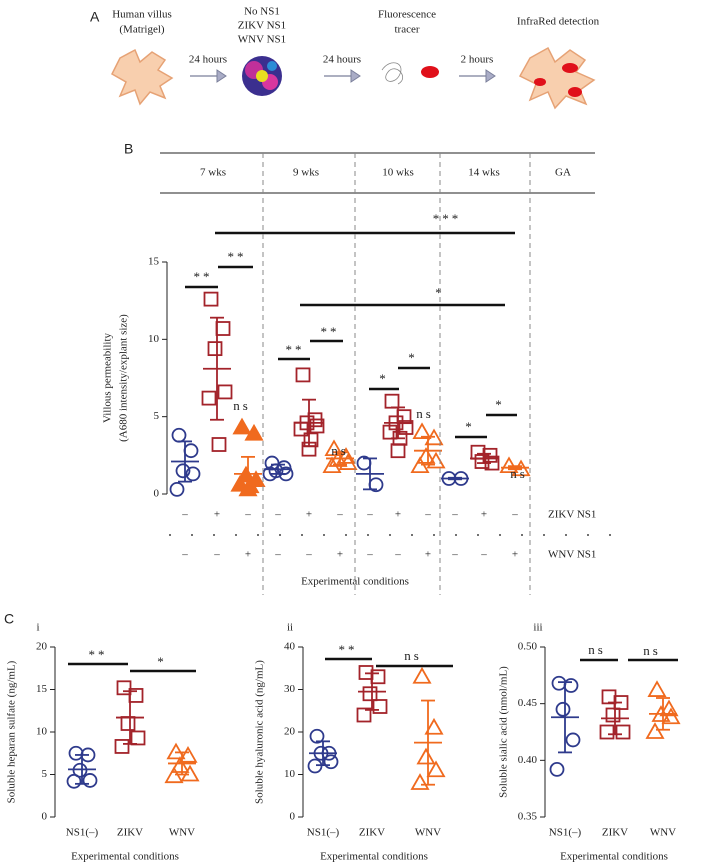 The width and height of the screenshot is (727, 865). Describe the element at coordinates (528, 760) in the screenshot. I see `y-tick-label: 0.40` at that location.